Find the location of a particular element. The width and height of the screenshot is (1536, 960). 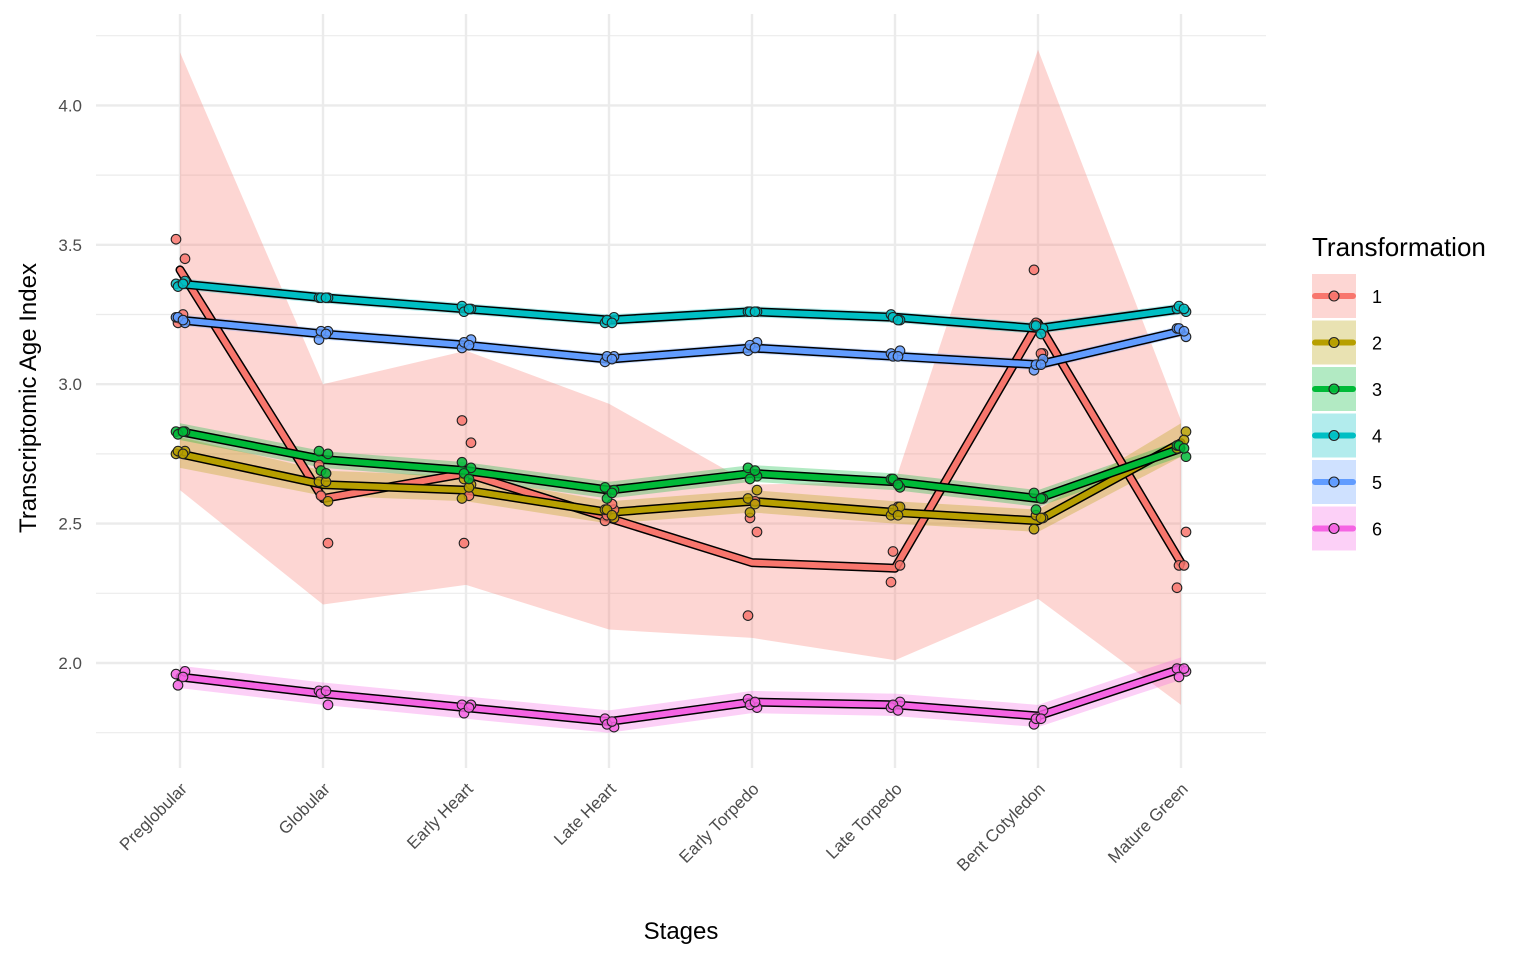

x-tick-label: Late Torpedo is located at coordinates (863, 820).